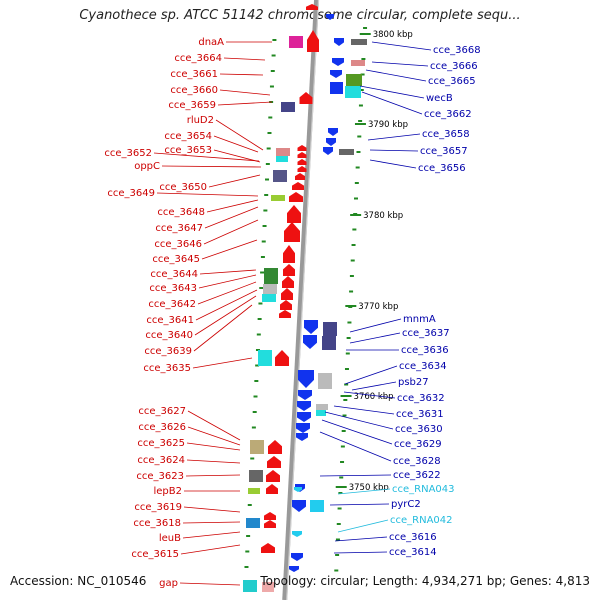  I want to click on gene-label-cce_3666: cce_3666, so click(454, 66).